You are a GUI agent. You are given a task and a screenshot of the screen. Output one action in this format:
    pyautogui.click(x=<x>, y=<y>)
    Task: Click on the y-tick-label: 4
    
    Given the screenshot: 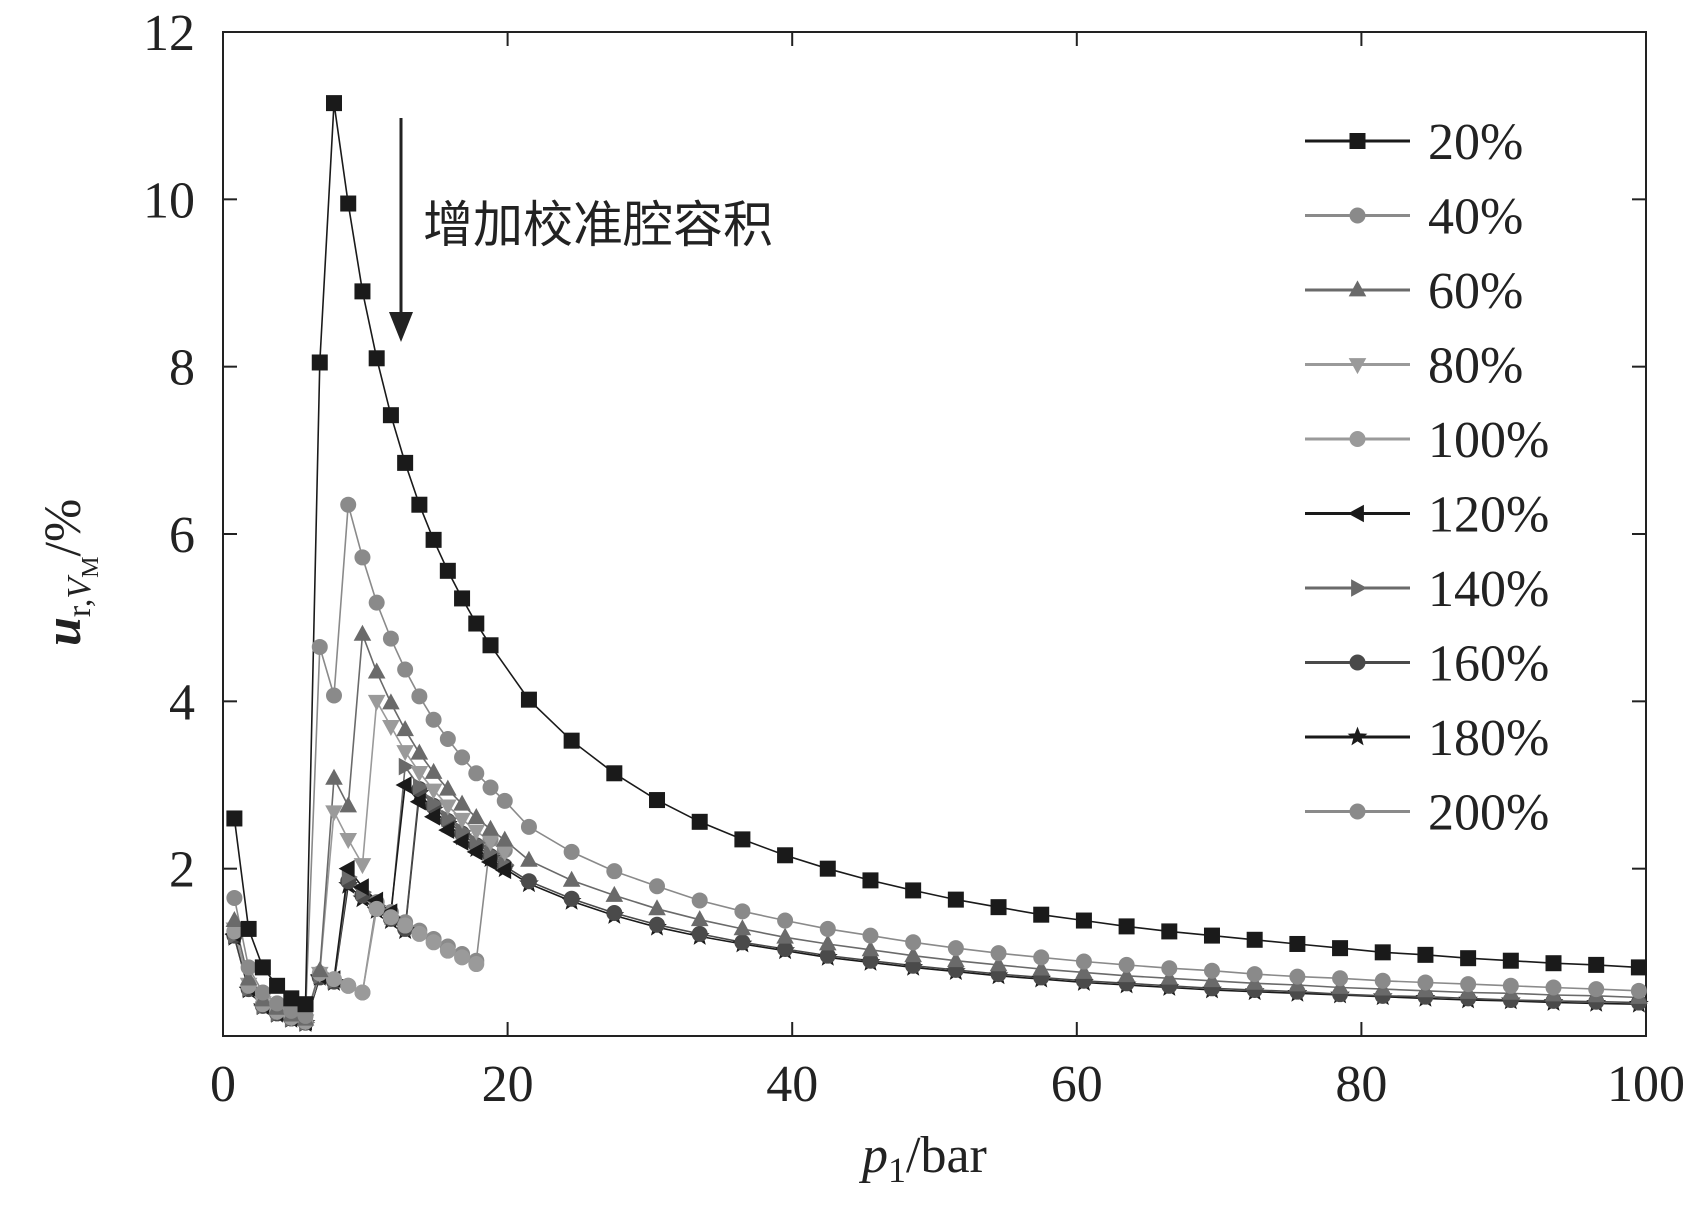 What is the action you would take?
    pyautogui.click(x=182, y=702)
    